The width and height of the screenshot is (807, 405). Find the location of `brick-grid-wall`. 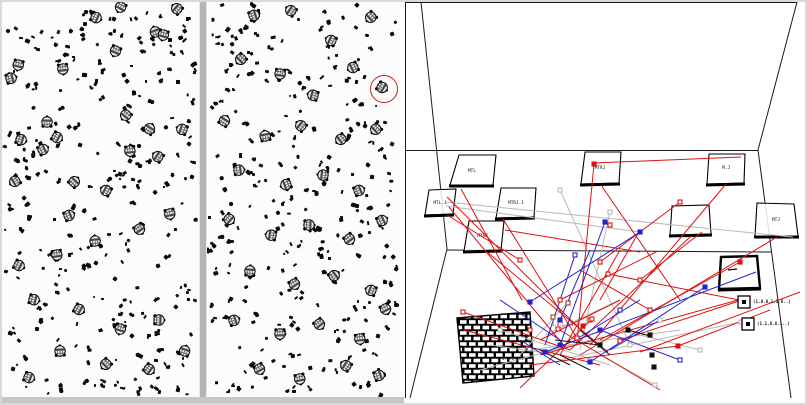

brick-grid-wall is located at coordinates (495, 347).